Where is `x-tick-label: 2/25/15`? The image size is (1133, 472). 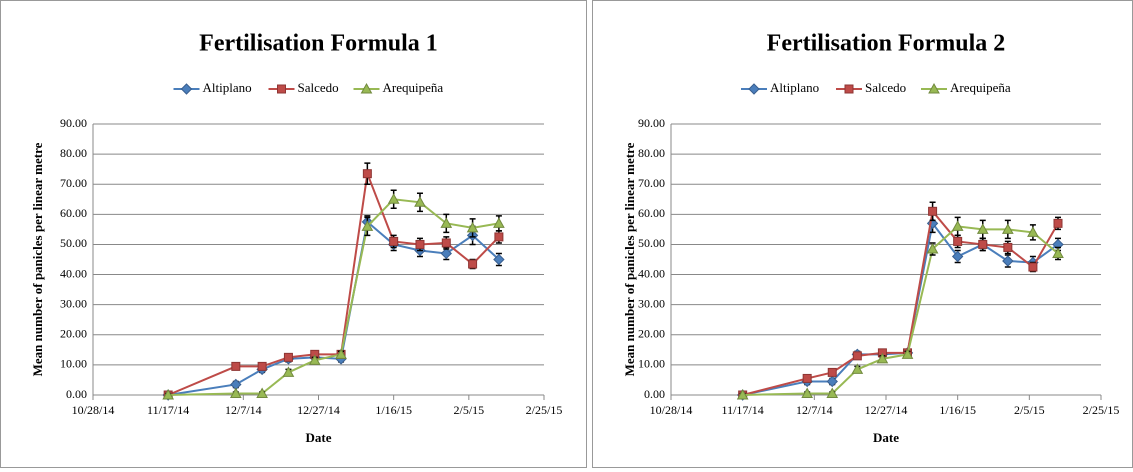
x-tick-label: 2/25/15 is located at coordinates (1101, 410).